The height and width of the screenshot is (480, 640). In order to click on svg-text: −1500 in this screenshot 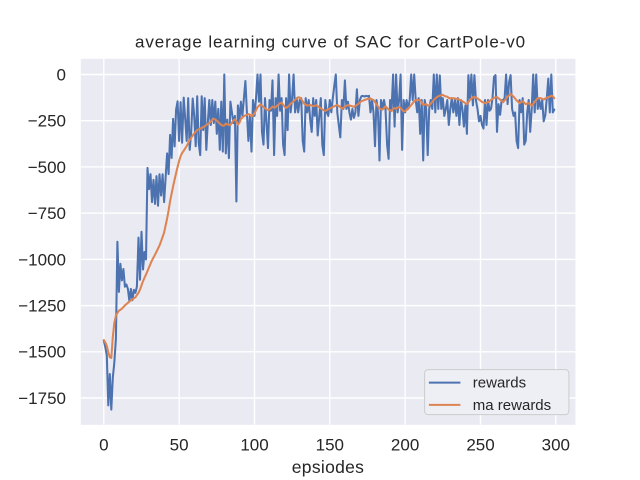, I will do `click(42, 352)`.